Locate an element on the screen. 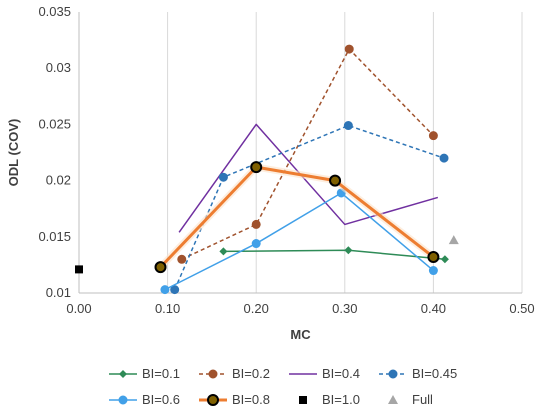 The height and width of the screenshot is (412, 550). y-tick-label: 0.02 is located at coordinates (58, 180).